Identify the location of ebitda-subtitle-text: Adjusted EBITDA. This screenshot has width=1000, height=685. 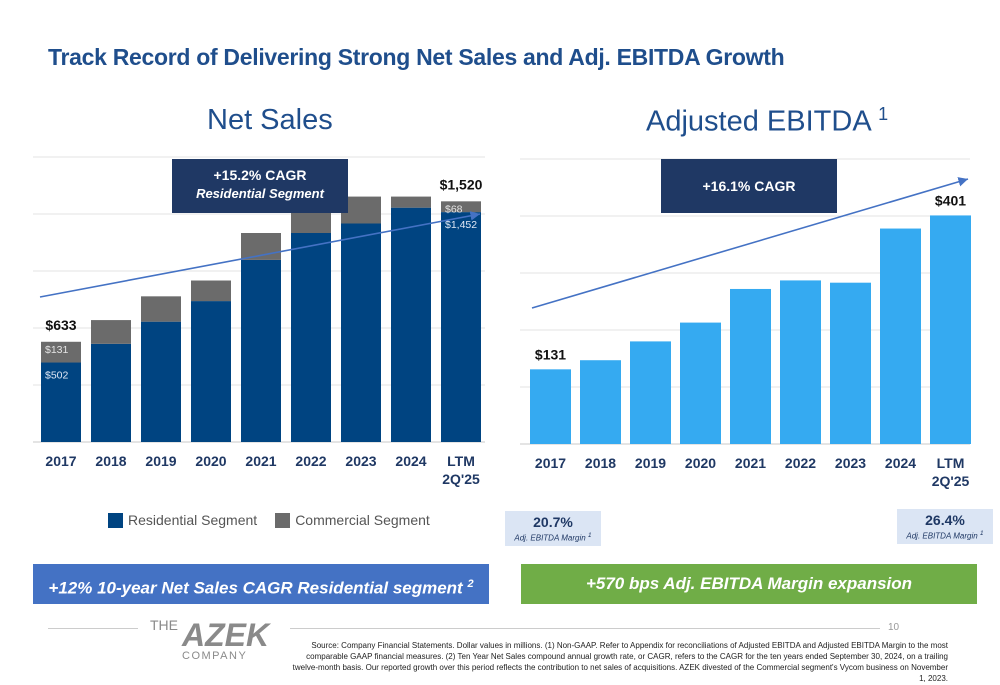
(758, 121).